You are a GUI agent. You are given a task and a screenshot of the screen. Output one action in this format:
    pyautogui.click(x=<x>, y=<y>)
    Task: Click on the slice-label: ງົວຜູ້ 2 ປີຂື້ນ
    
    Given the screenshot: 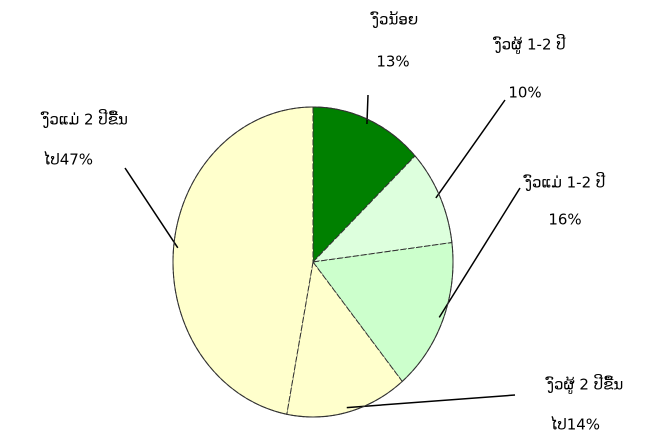 What is the action you would take?
    pyautogui.click(x=584, y=384)
    